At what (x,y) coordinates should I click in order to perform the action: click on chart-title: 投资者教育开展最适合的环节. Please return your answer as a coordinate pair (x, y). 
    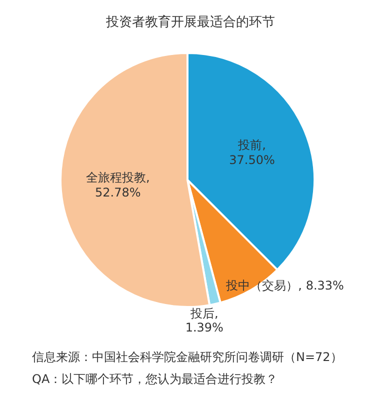
    Looking at the image, I should click on (190, 22).